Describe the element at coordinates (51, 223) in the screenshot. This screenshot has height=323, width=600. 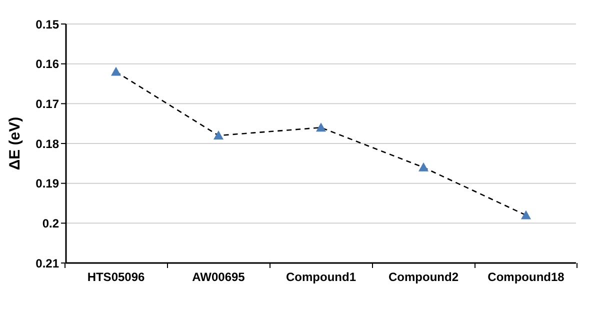
I see `y-tick-label: 0.2` at that location.